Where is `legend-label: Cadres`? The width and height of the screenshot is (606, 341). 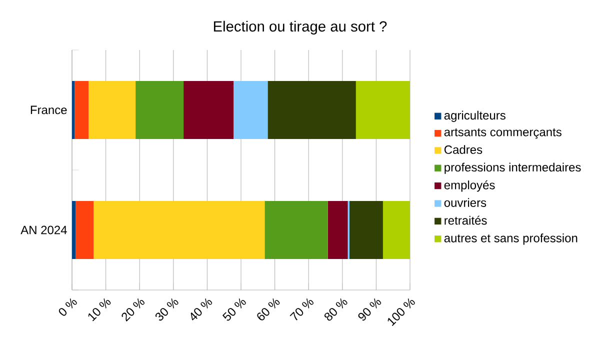
legend-label: Cadres is located at coordinates (463, 149).